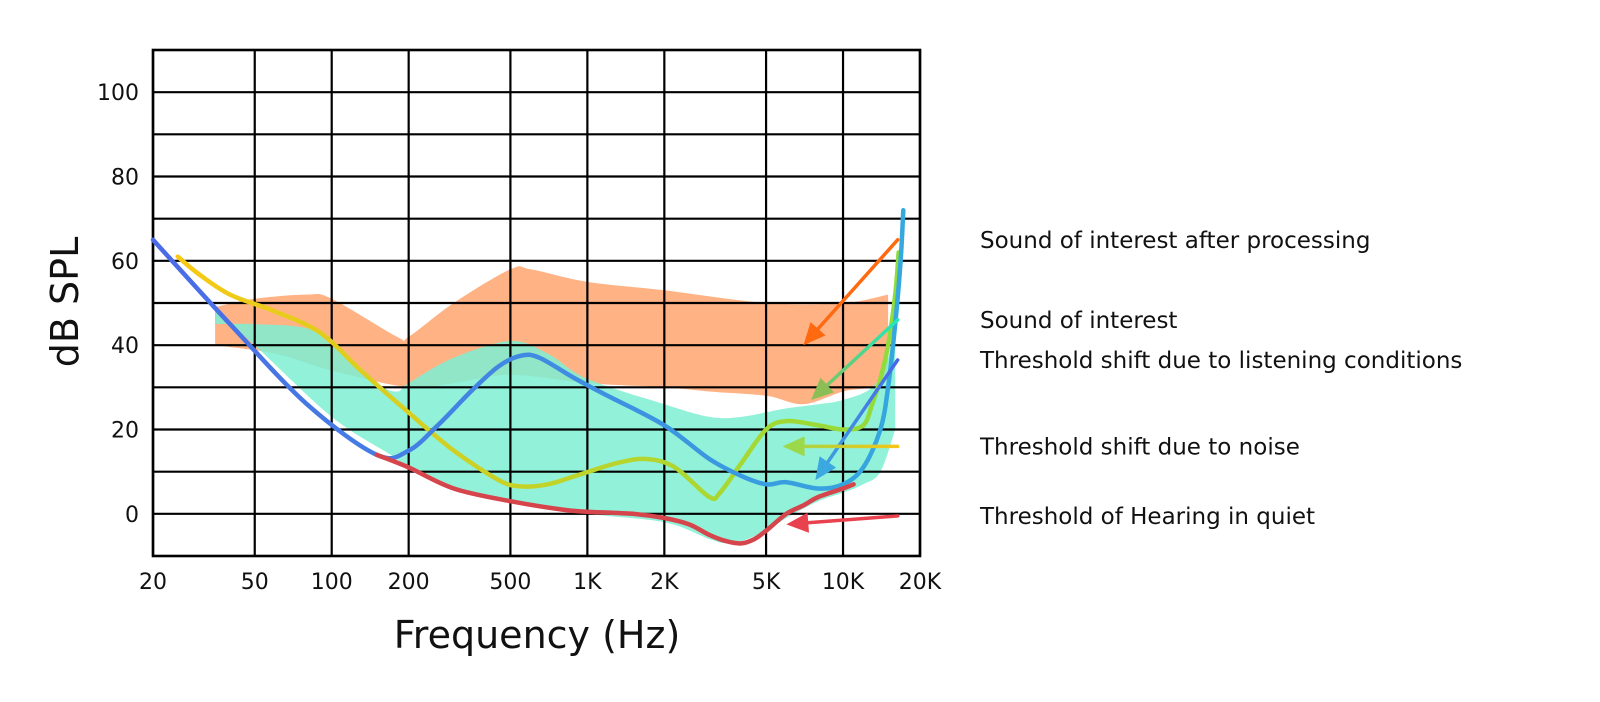 The height and width of the screenshot is (702, 1600). I want to click on y-tick-label: 40, so click(125, 346).